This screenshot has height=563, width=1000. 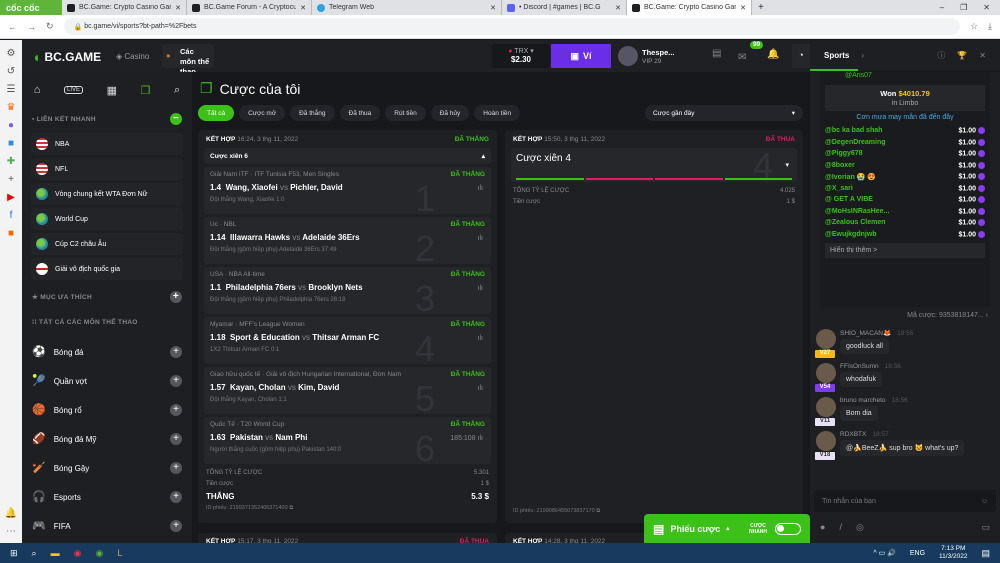 What do you see at coordinates (11, 89) in the screenshot?
I see `list-icon: ☰` at bounding box center [11, 89].